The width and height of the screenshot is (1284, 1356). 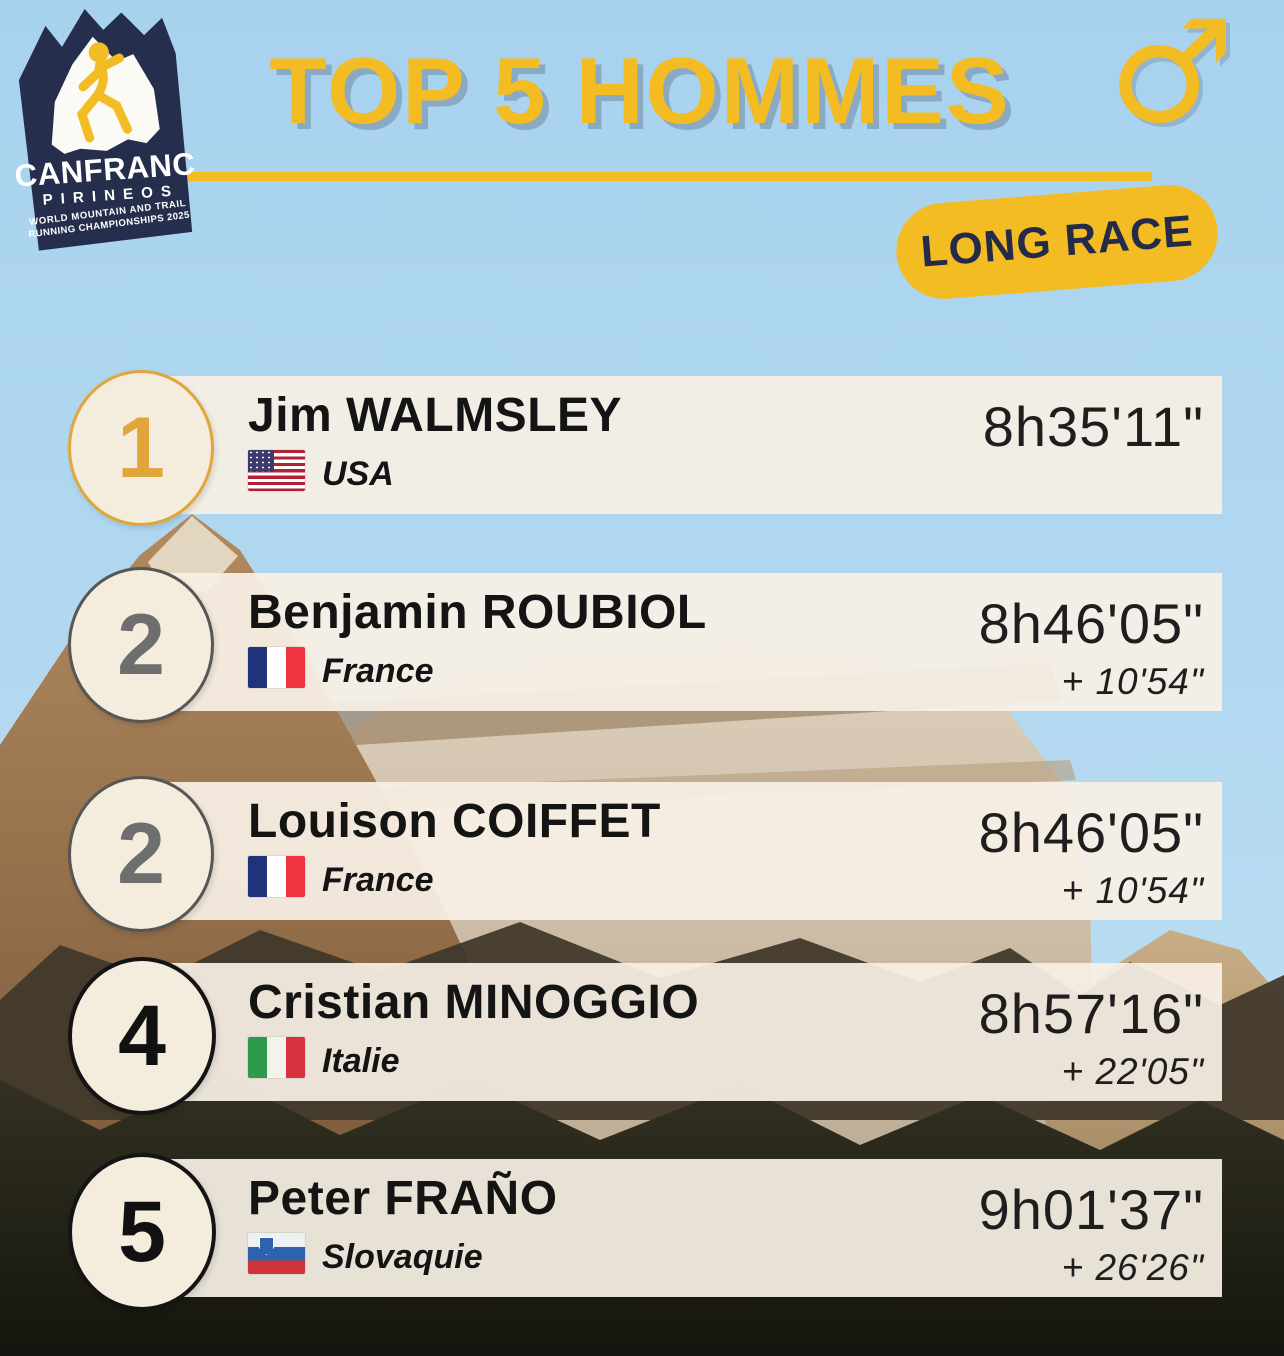 I want to click on rank-number: 4, so click(x=142, y=1035).